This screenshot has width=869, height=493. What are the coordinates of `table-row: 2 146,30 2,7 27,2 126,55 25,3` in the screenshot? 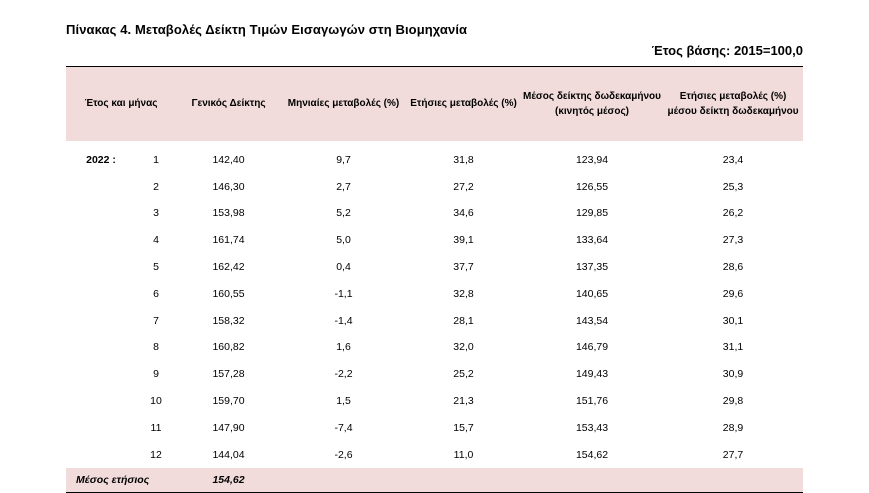 It's located at (434, 186).